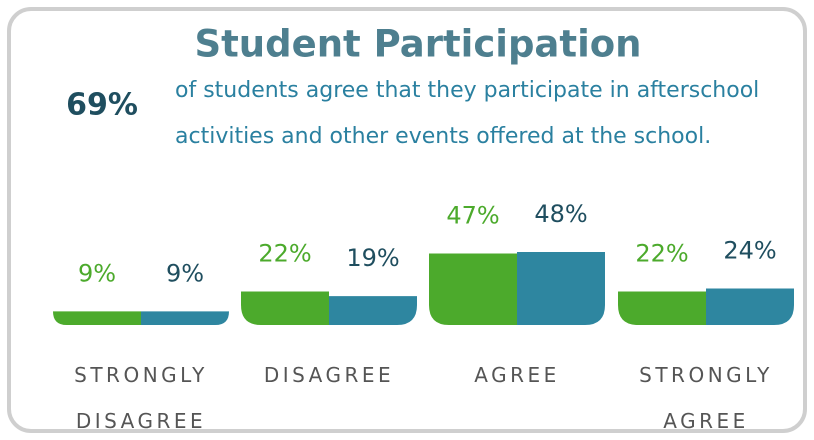 This screenshot has height=440, width=814. Describe the element at coordinates (102, 105) in the screenshot. I see `highlight-value: 69%` at that location.